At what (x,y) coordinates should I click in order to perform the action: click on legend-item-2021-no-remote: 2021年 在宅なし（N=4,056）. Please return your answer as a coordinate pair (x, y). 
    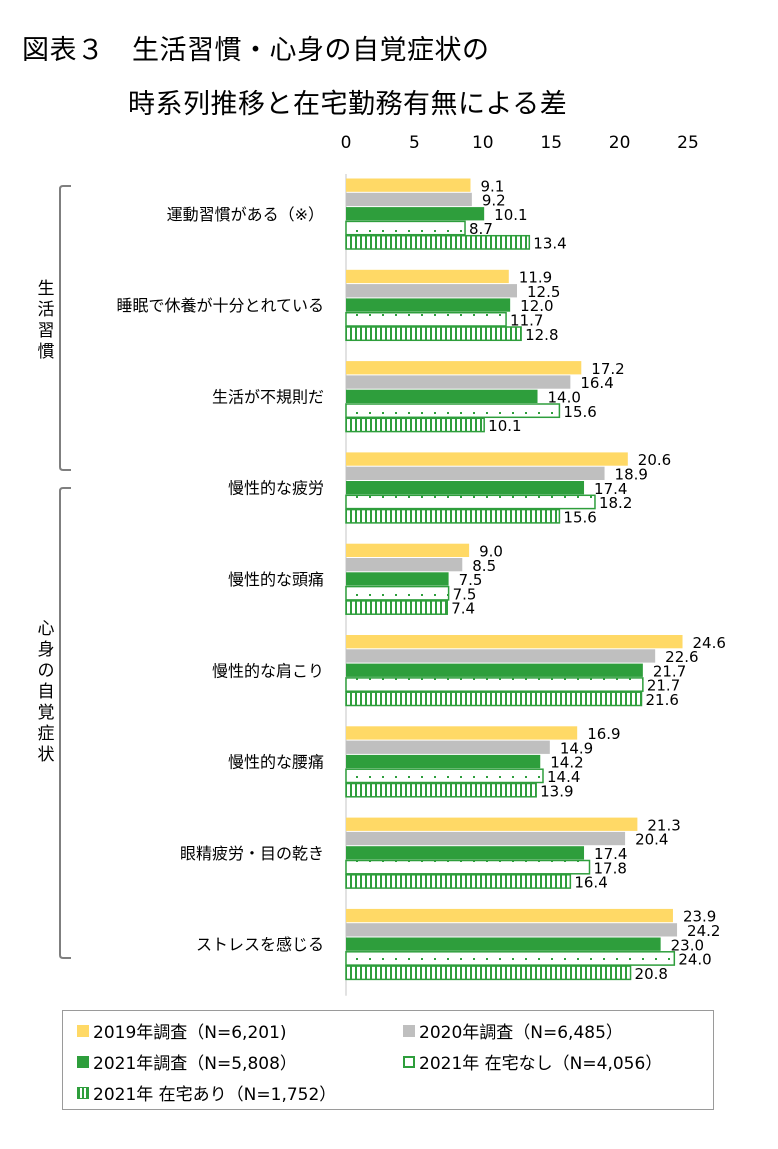
    Looking at the image, I should click on (532, 1061).